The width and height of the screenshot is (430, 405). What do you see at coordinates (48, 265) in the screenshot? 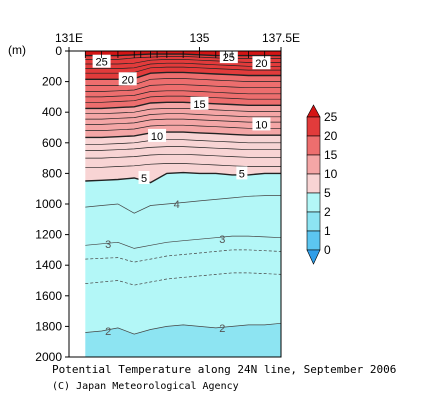
I see `y-tick-label-7: 1400` at bounding box center [48, 265].